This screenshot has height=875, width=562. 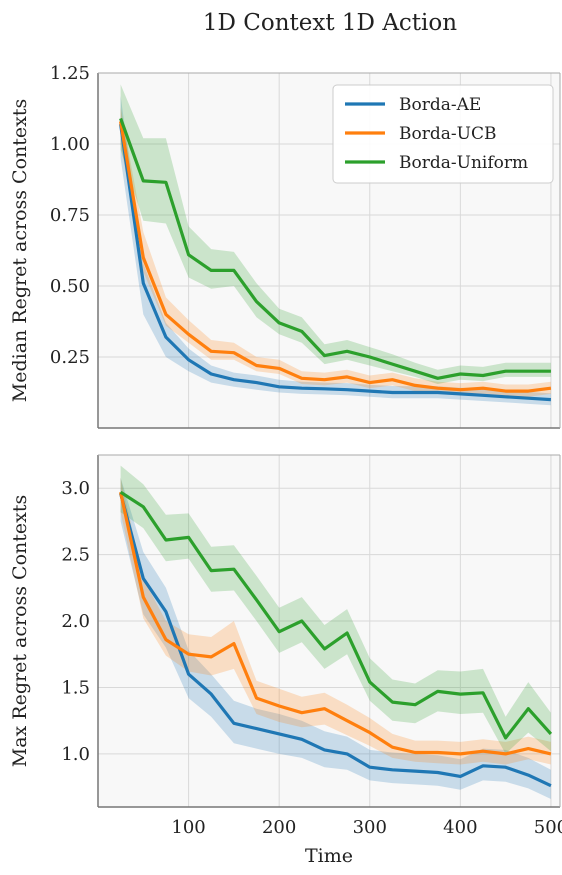 What do you see at coordinates (329, 856) in the screenshot?
I see `x-axis-label: Time` at bounding box center [329, 856].